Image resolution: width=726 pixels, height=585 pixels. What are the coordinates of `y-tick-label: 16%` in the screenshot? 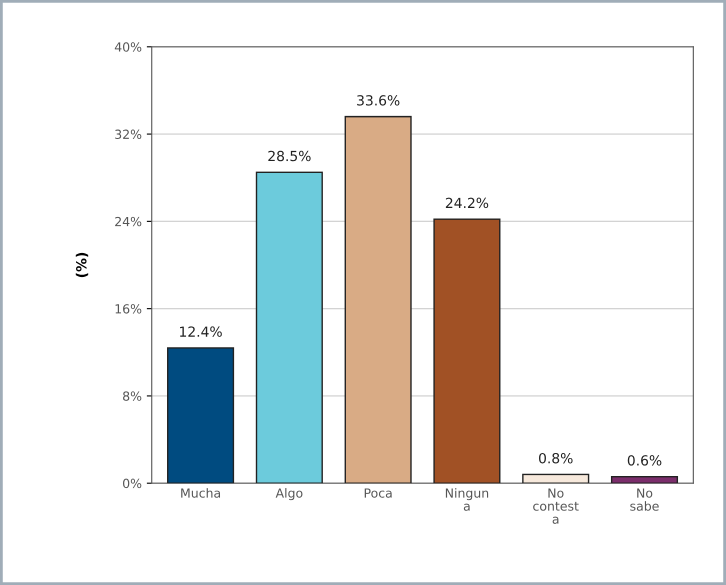 It's located at (129, 309).